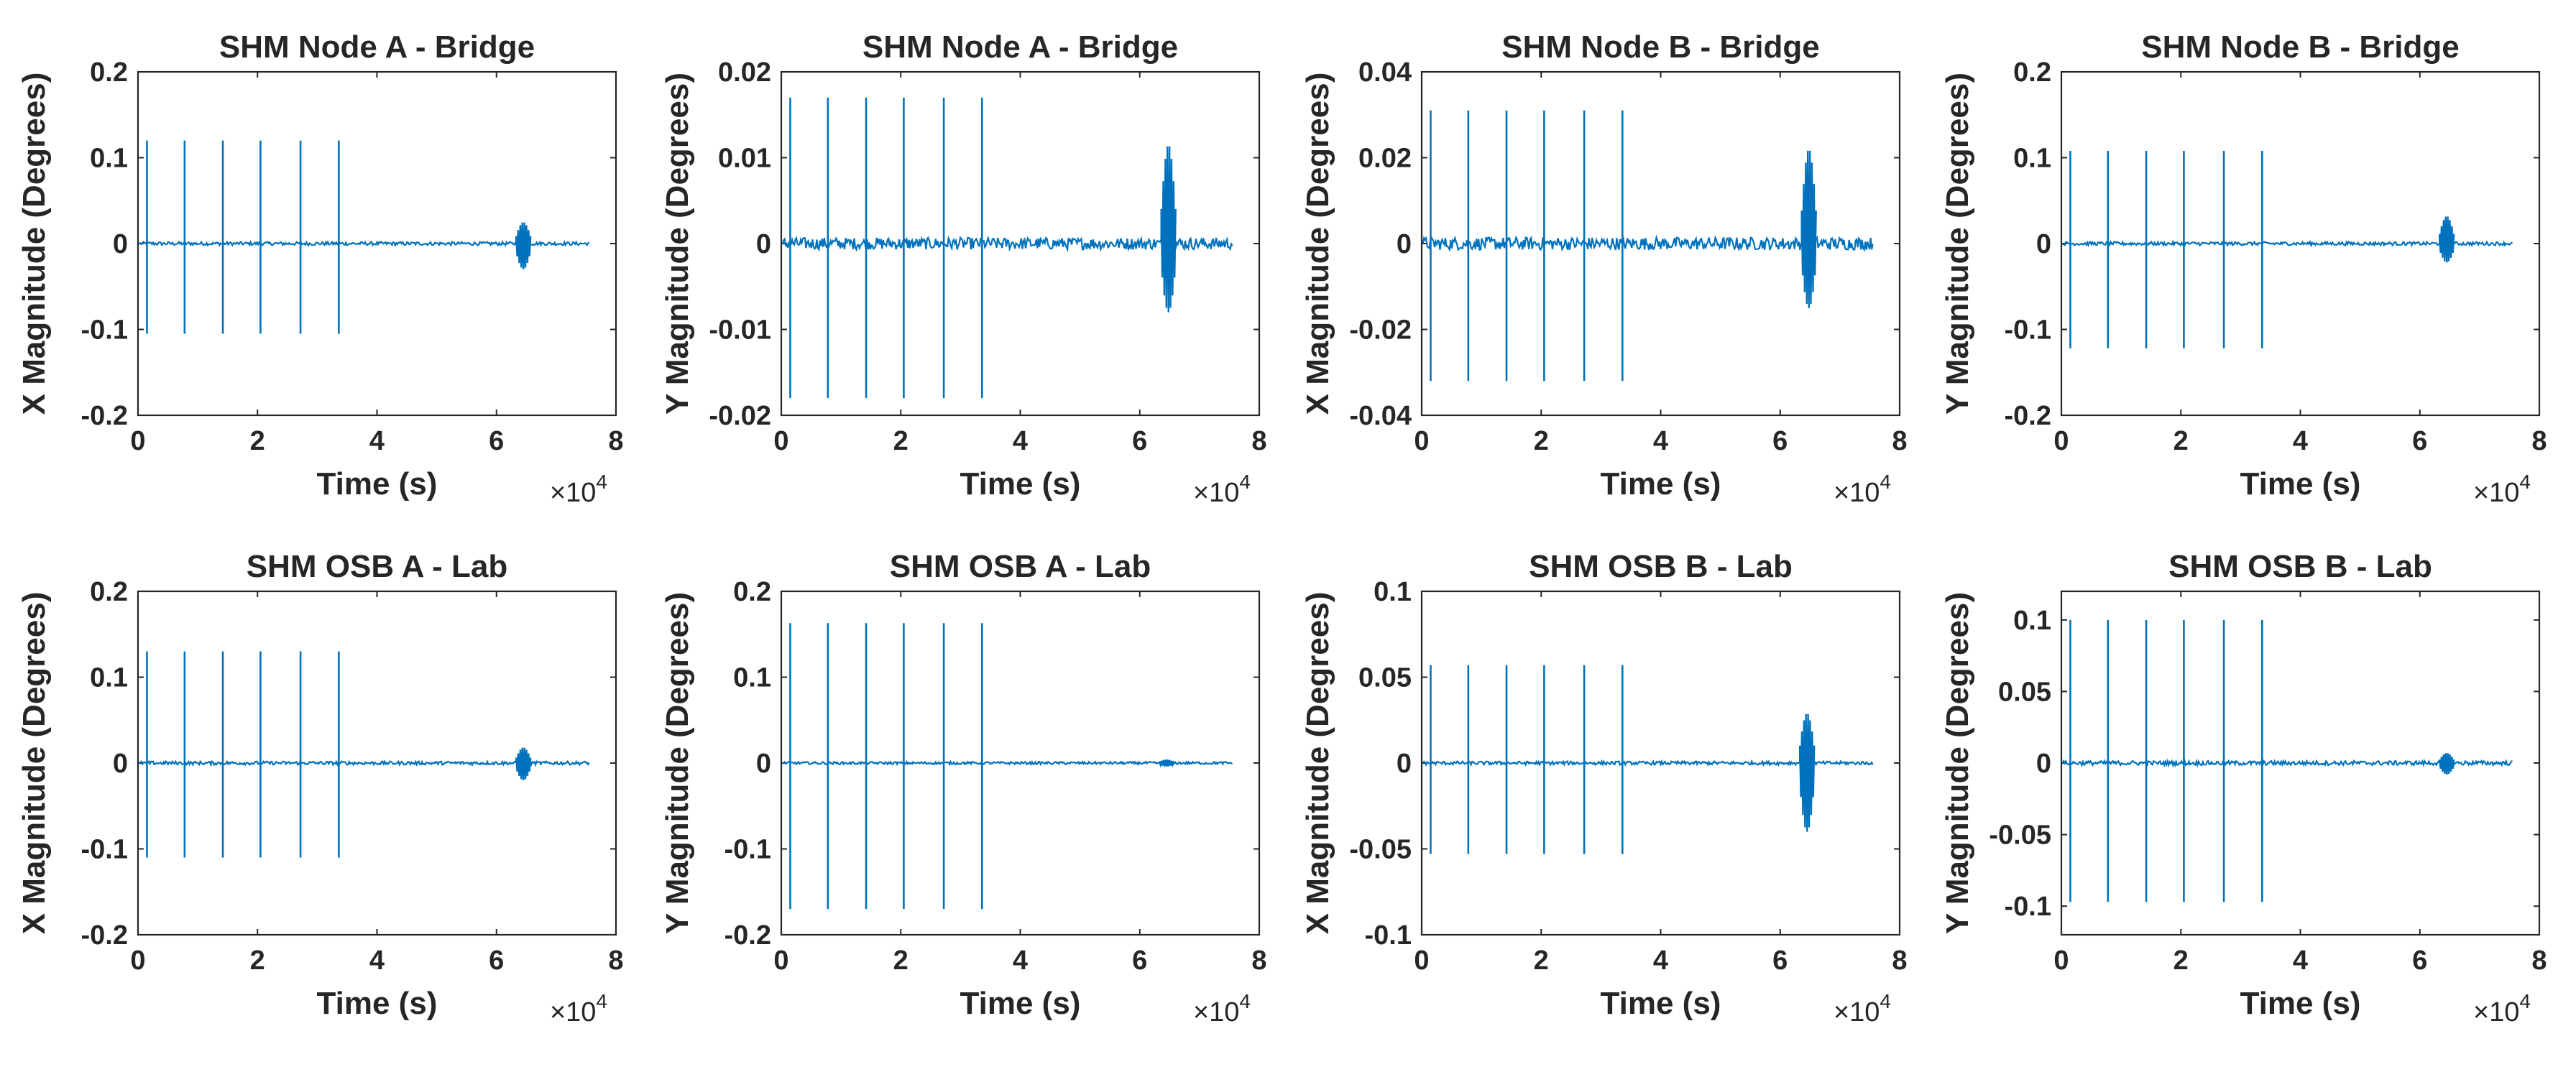 This screenshot has height=1072, width=2576. Describe the element at coordinates (2300, 567) in the screenshot. I see `subplot-title: SHM OSB B - Lab` at that location.